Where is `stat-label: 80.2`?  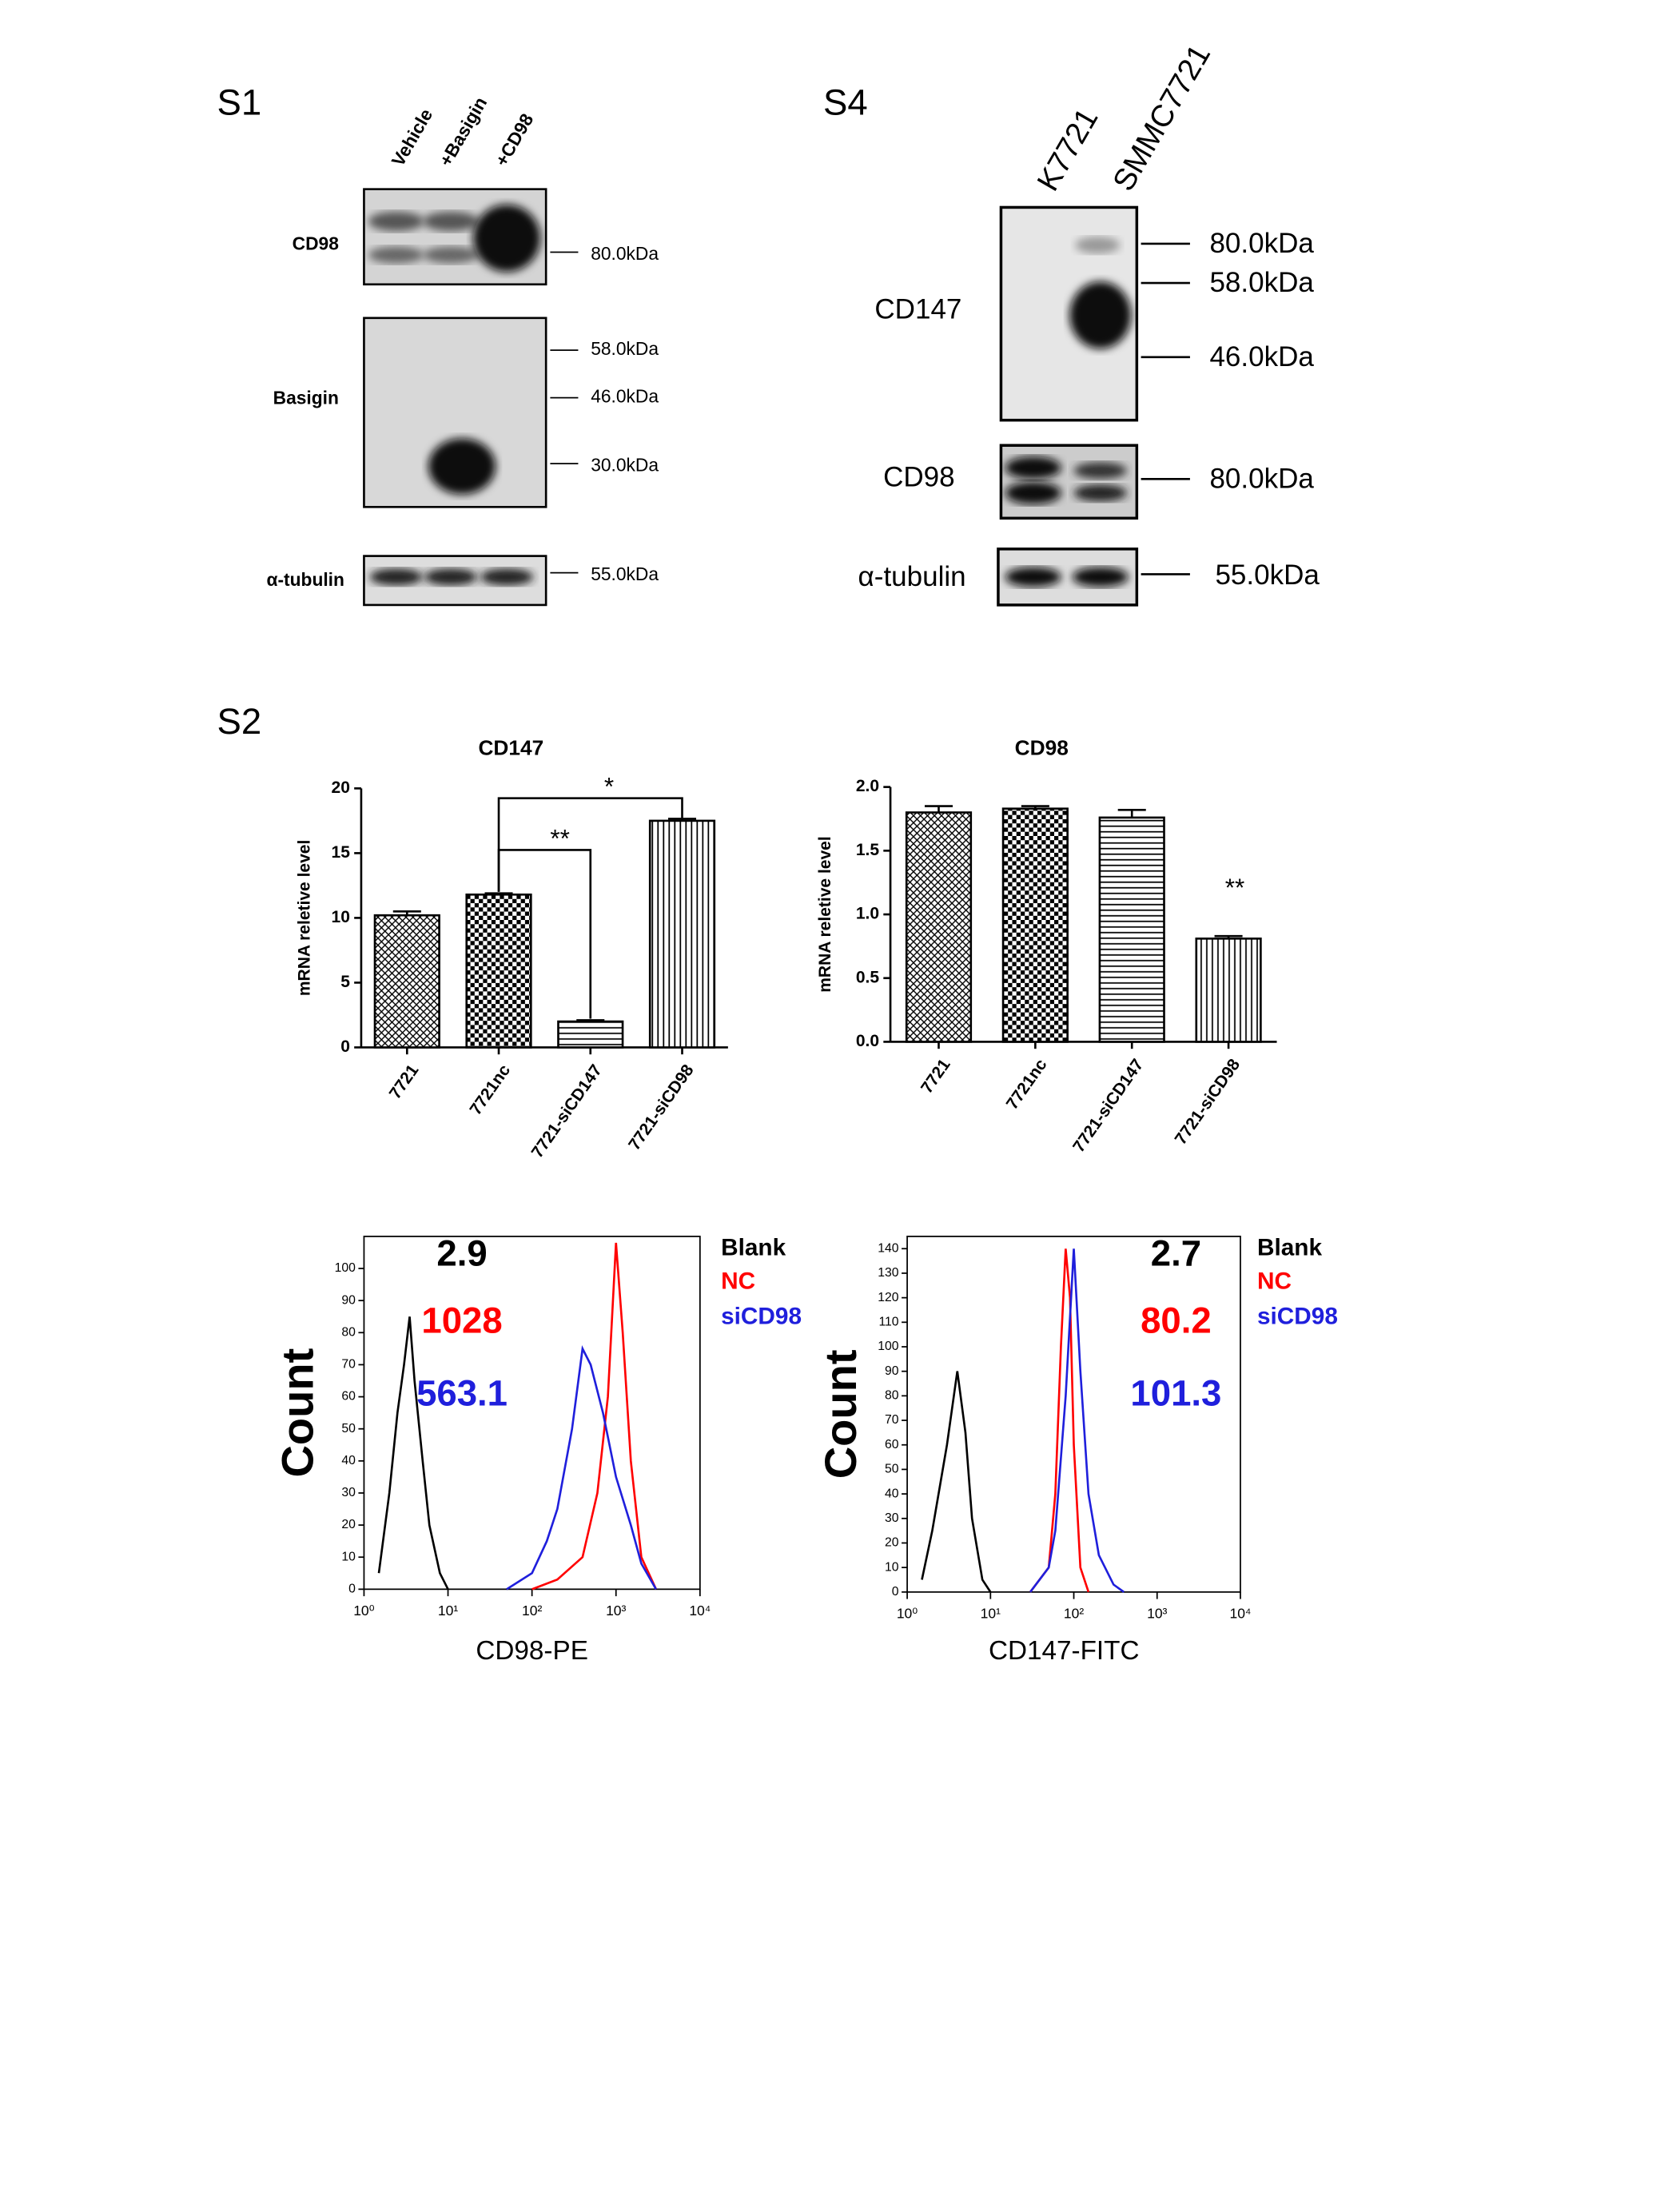
stat-label: 80.2 is located at coordinates (1176, 1320).